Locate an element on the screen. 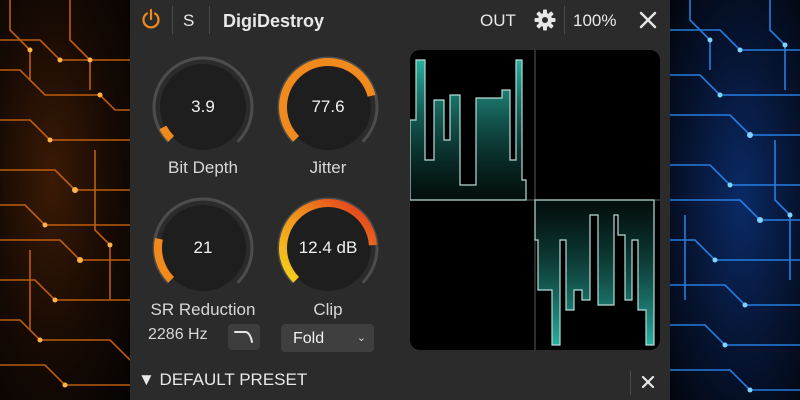 This screenshot has width=800, height=400. clip-value: 12.4 dB is located at coordinates (328, 247).